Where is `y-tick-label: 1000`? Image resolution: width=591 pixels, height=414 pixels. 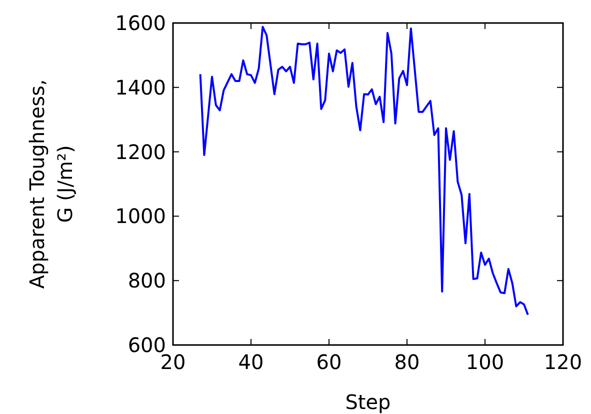 y-tick-label: 1000 is located at coordinates (140, 216).